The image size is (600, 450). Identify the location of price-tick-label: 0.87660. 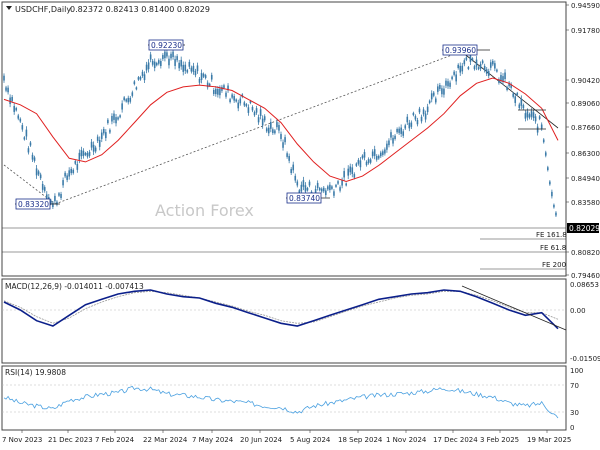
(585, 128).